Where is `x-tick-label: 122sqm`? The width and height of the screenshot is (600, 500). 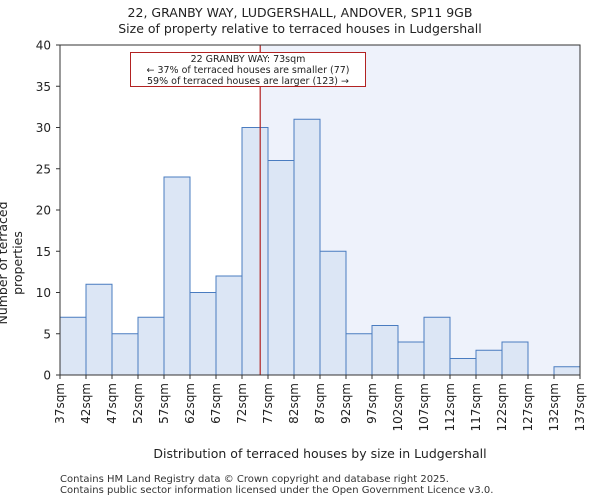
x-tick-label: 122sqm is located at coordinates (502, 407).